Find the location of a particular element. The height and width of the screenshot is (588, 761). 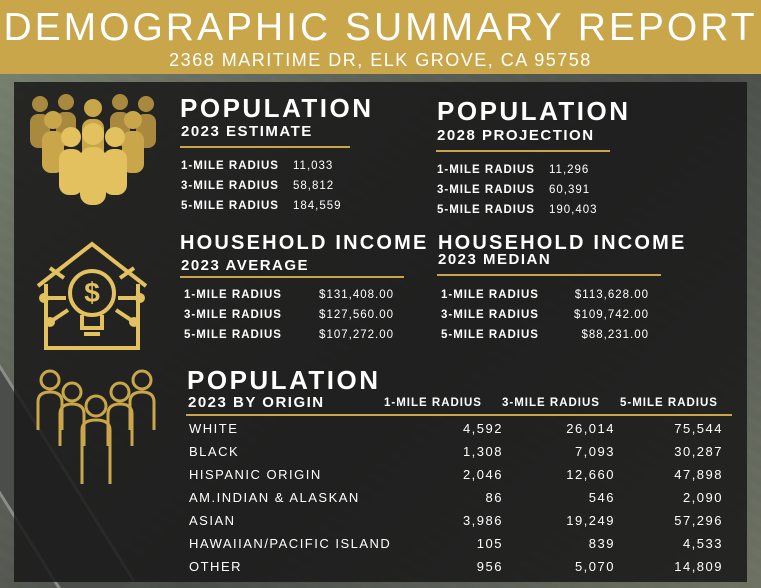

pop2028-row-label: 3-MILE RADIUS is located at coordinates (486, 190).